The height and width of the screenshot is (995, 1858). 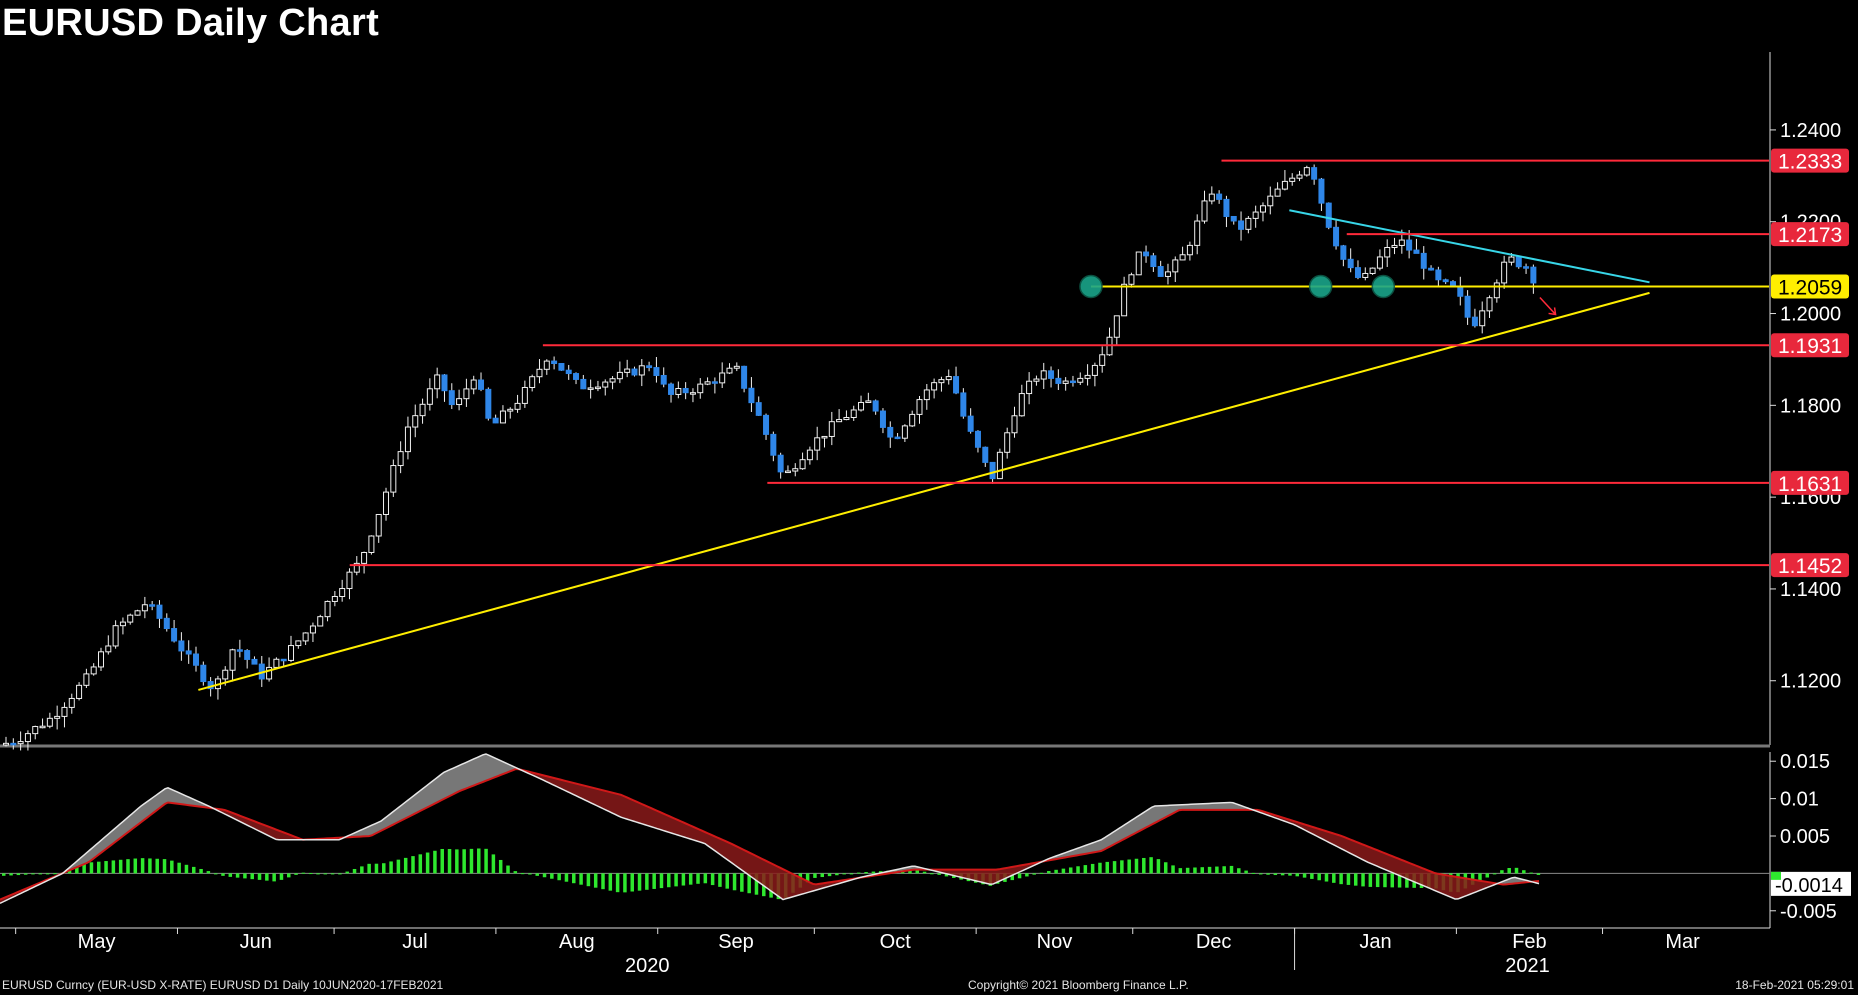 I want to click on level-tag-label: 1.2173, so click(x=1810, y=235).